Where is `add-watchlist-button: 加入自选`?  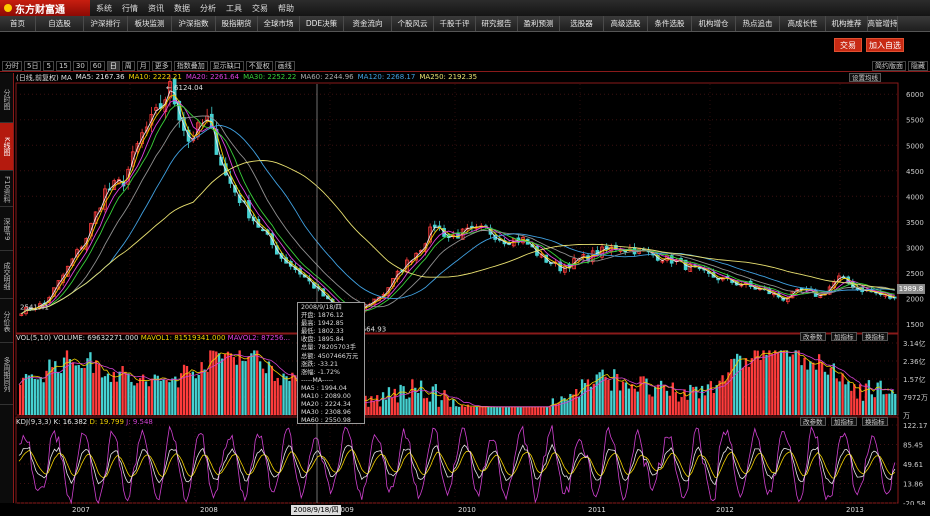
add-watchlist-button: 加入自选 is located at coordinates (885, 45).